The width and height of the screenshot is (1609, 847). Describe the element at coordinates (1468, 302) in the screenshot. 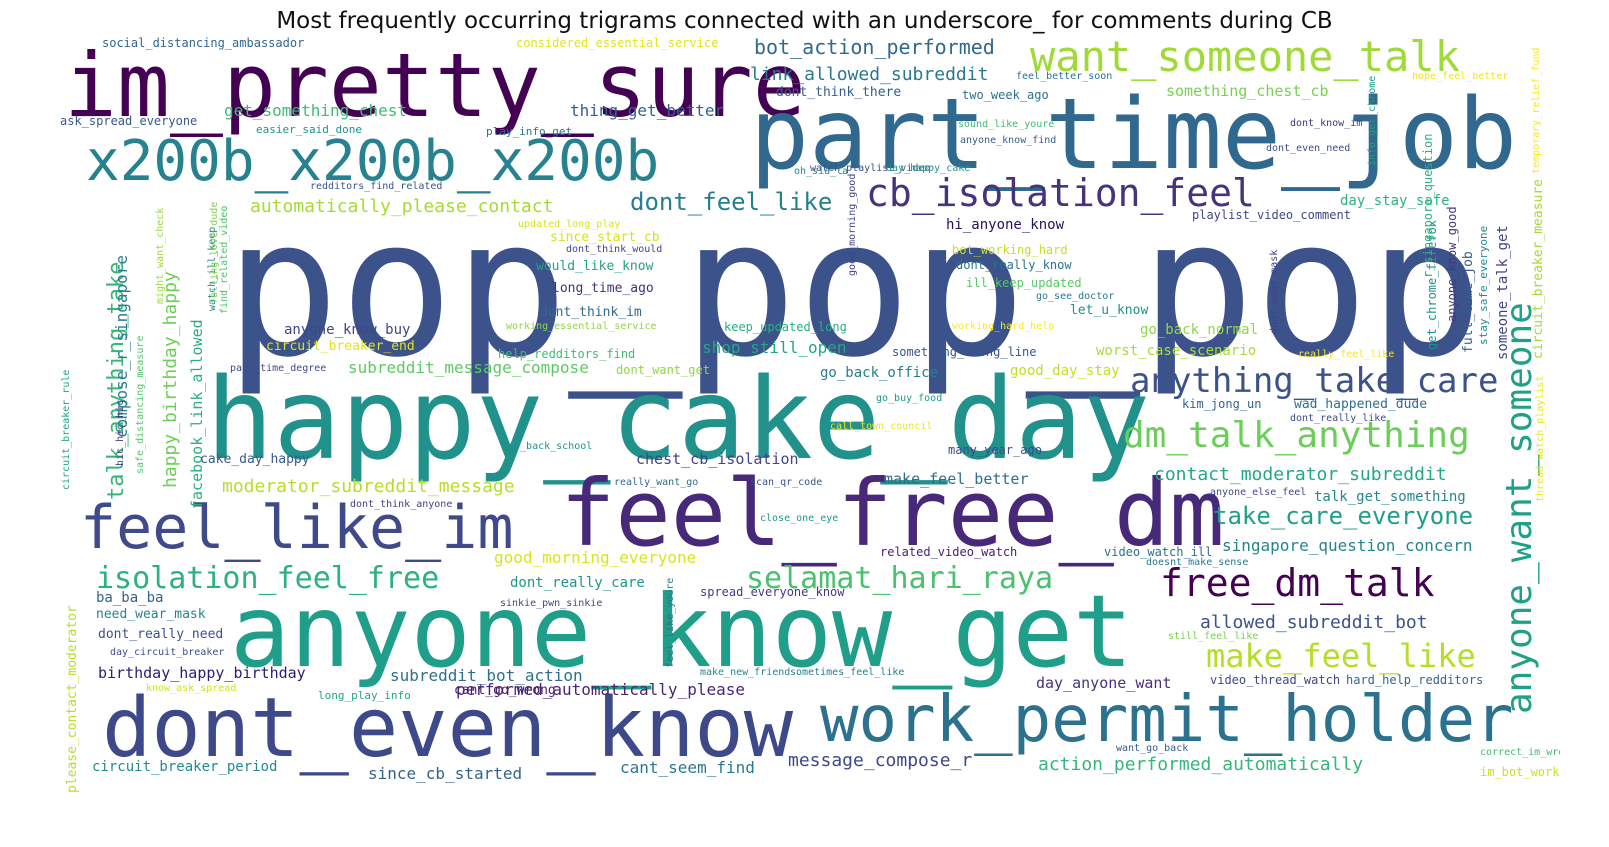

I see `word-full-time-job: full_time_job` at that location.